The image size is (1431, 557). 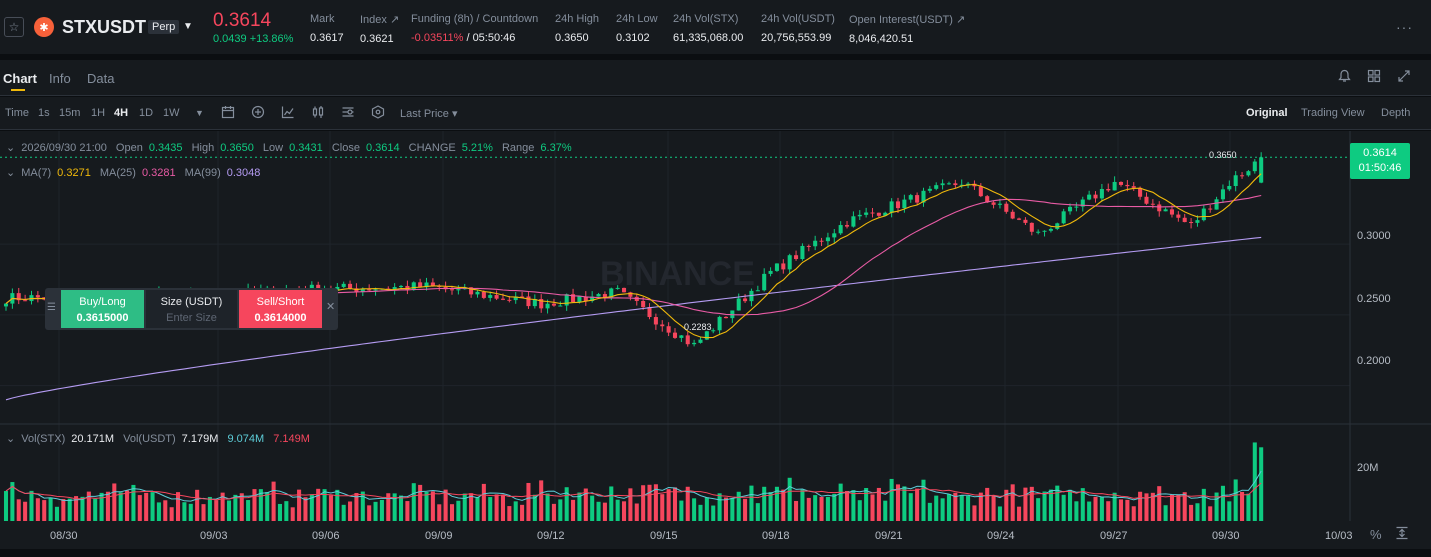 What do you see at coordinates (14, 27) in the screenshot?
I see `star-icon: ☆` at bounding box center [14, 27].